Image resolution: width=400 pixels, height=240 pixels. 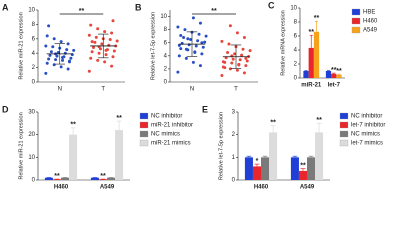 What do you see at coordinates (5, 109) in the screenshot?
I see `panel-label: D` at bounding box center [5, 109].